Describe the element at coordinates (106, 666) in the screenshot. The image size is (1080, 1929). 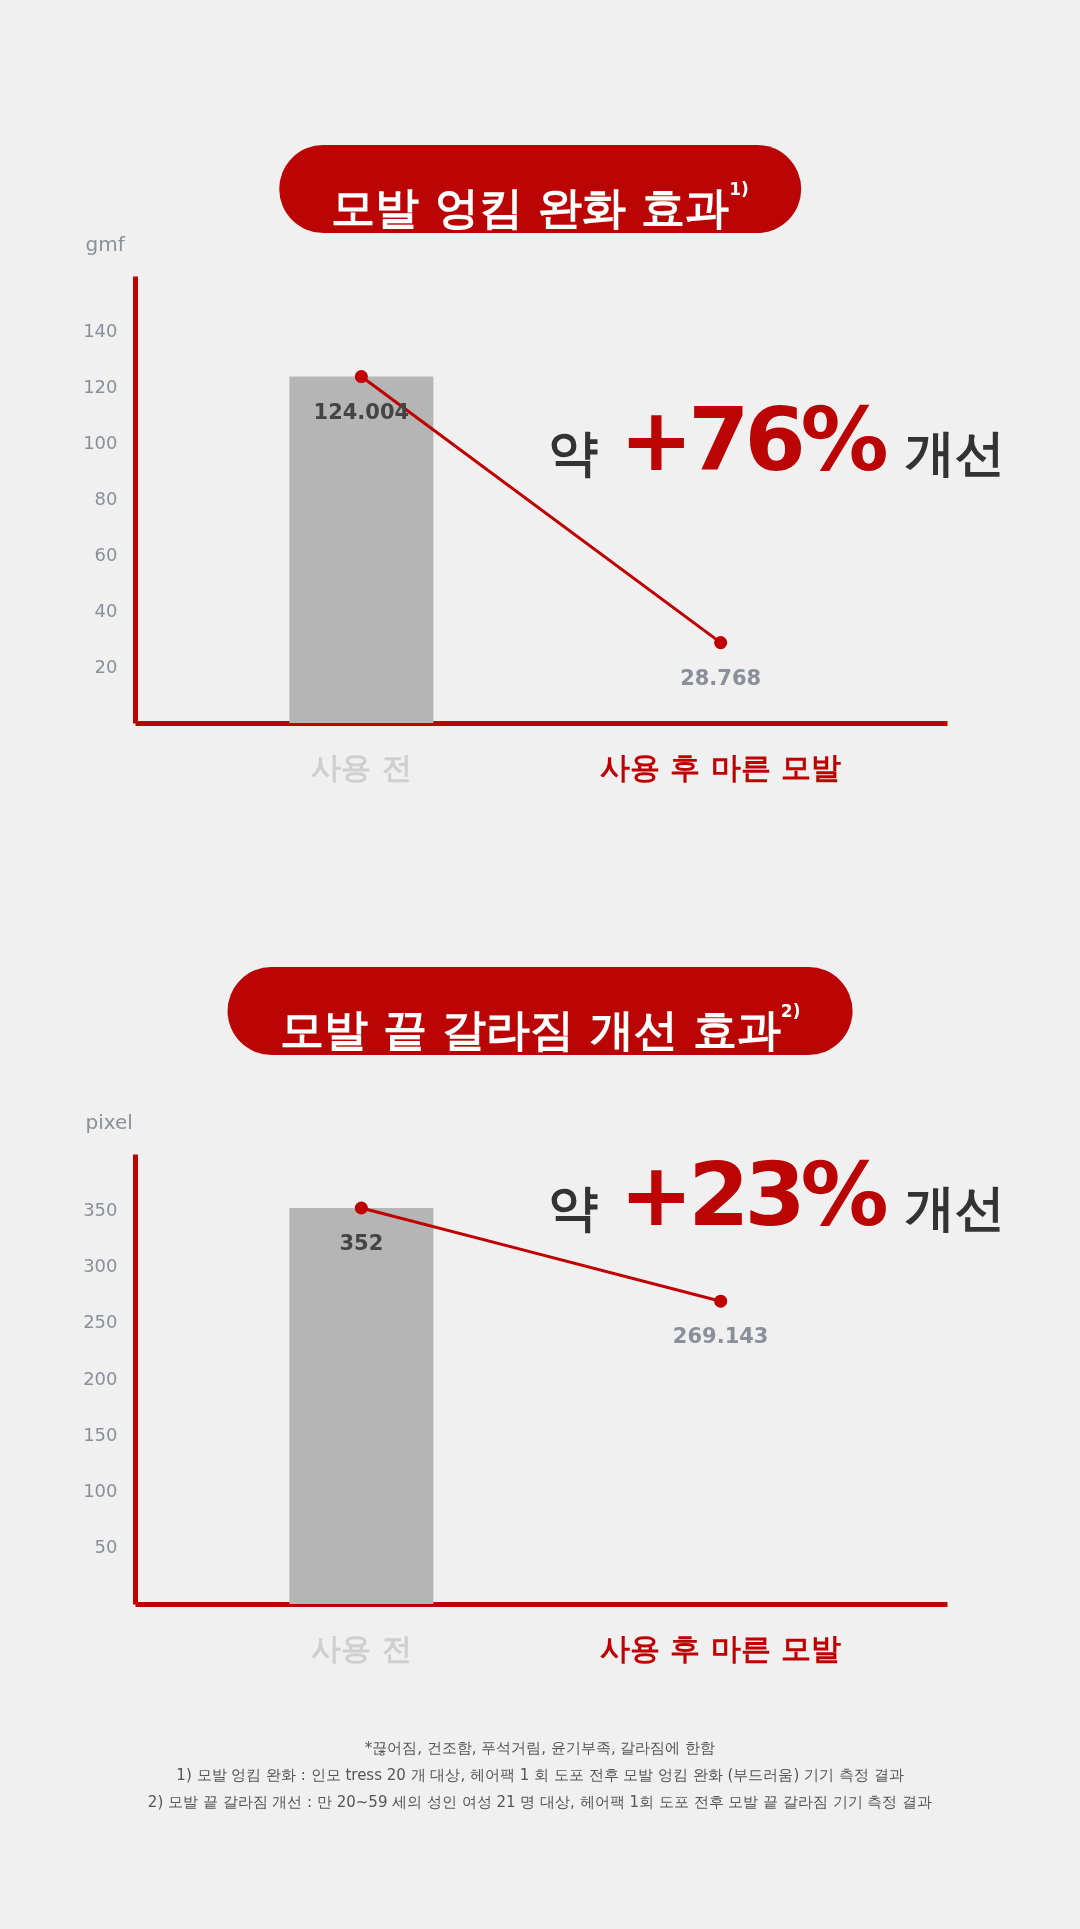
I see `y-tick-label: 20` at that location.